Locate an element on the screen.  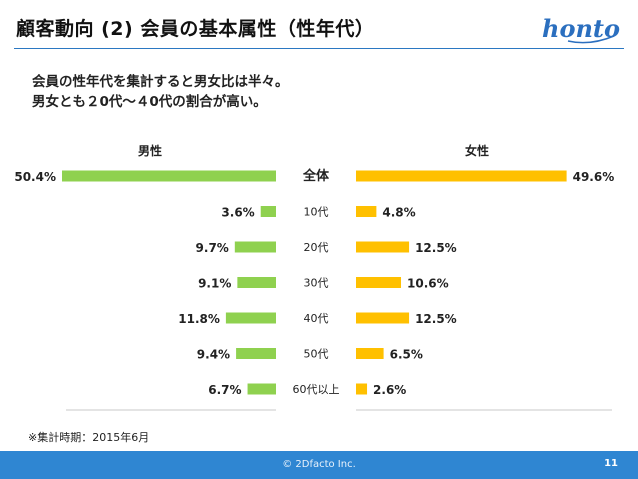
honto-logo: honto is located at coordinates (581, 29).